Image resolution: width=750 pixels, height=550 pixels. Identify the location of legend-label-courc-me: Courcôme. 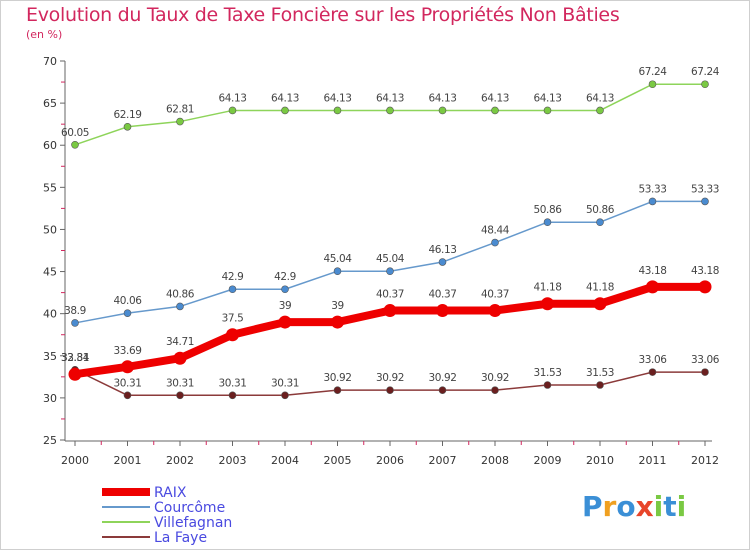
(189, 508).